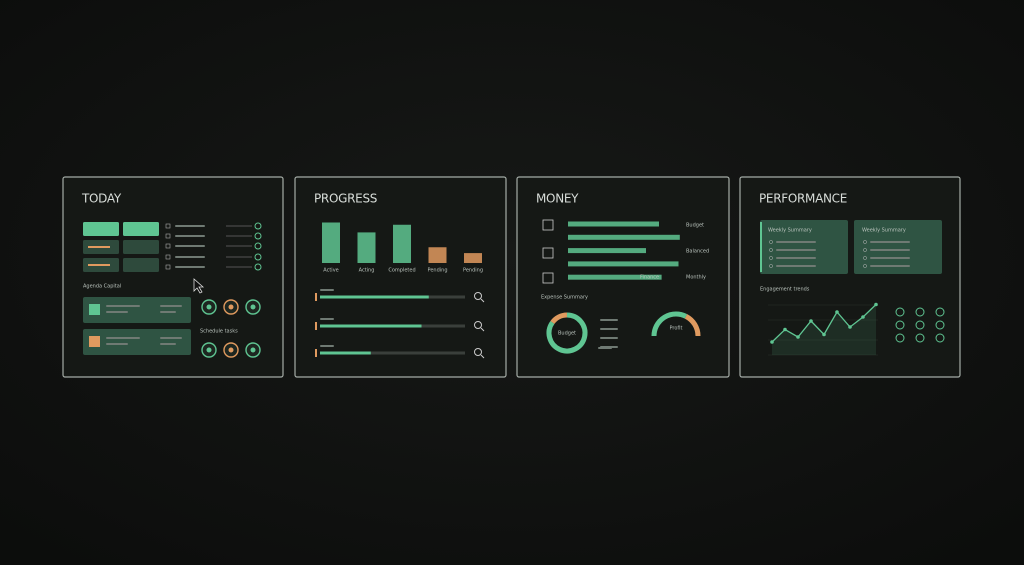 This screenshot has width=1024, height=565. Describe the element at coordinates (330, 271) in the screenshot. I see `bar-label: Active` at that location.